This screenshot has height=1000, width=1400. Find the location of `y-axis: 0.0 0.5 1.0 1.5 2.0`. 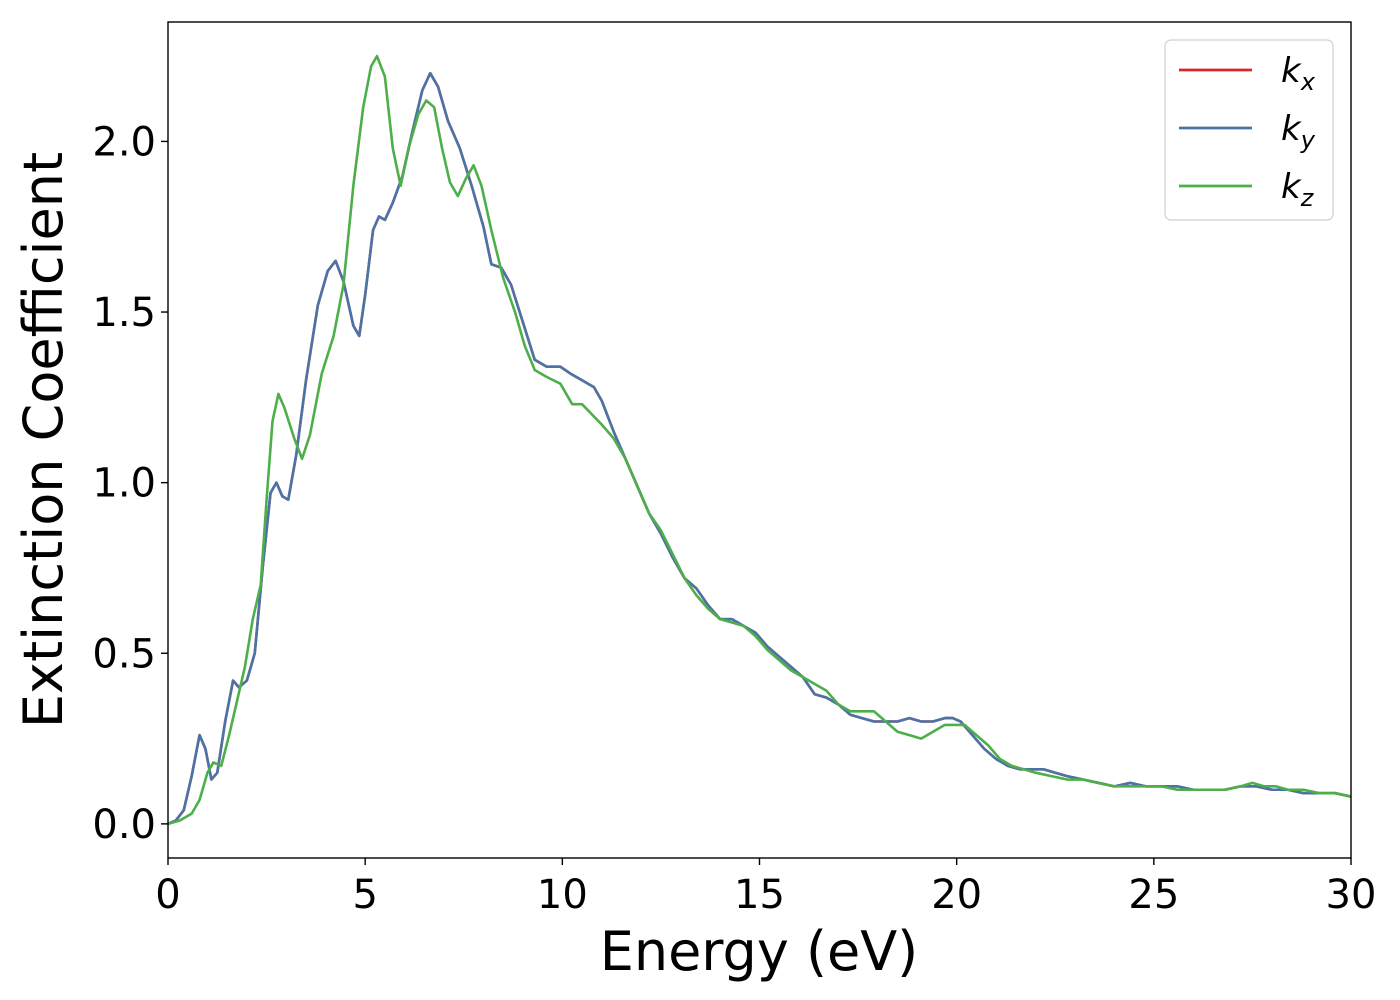

y-axis: 0.0 0.5 1.0 1.5 2.0 is located at coordinates (130, 483).